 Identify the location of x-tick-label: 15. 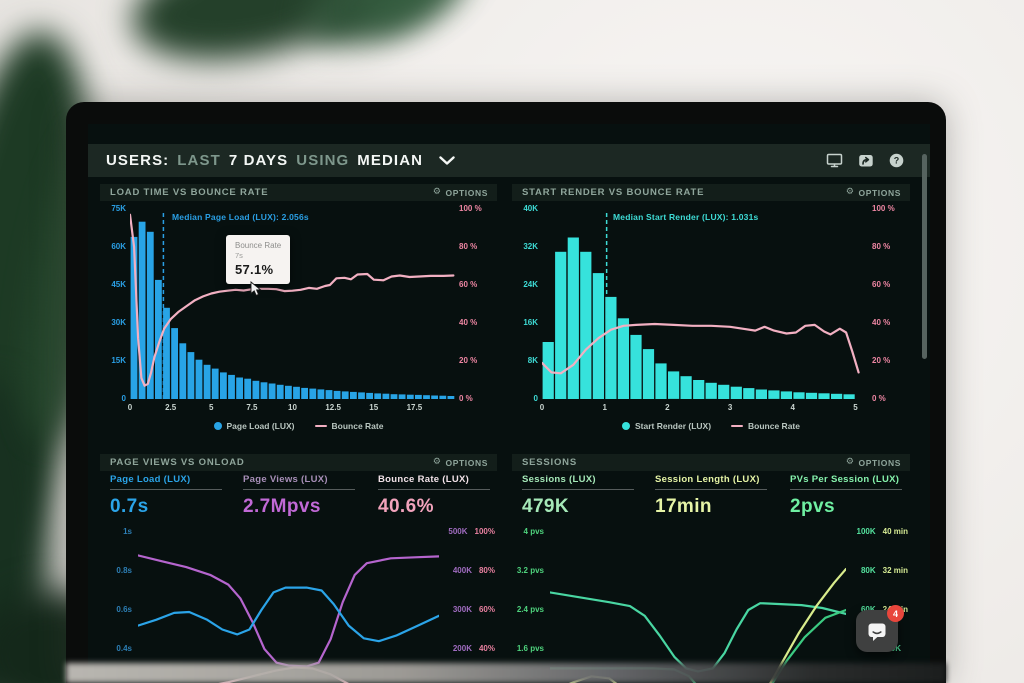
(374, 407).